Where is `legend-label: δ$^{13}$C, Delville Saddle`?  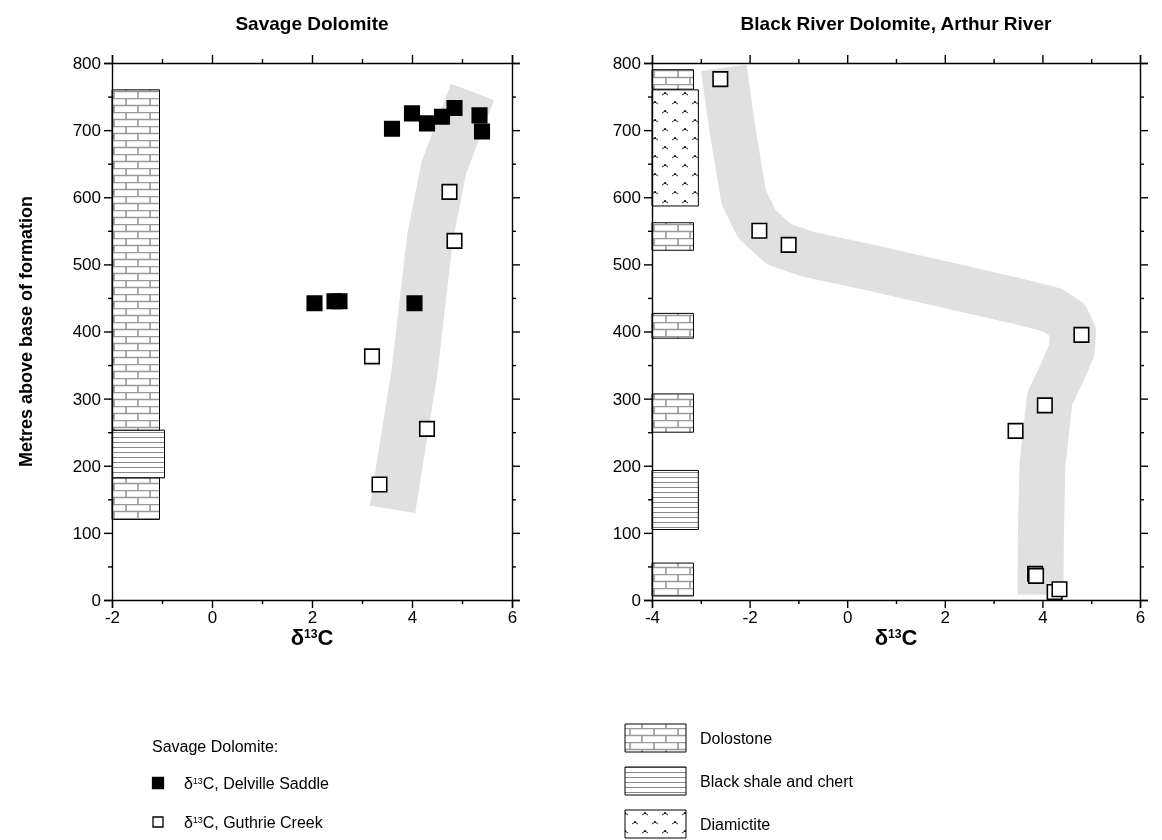
legend-label: δ$^{13}$C, Delville Saddle is located at coordinates (257, 783).